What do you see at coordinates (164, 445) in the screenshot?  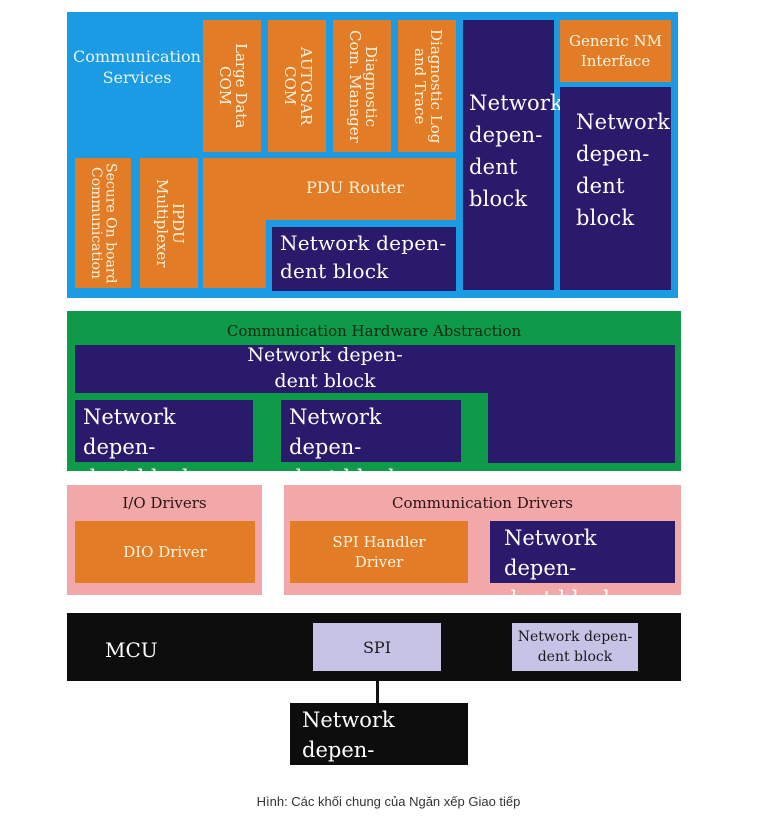 I see `network-dependent-block-hw-left: Network depen- dent block` at bounding box center [164, 445].